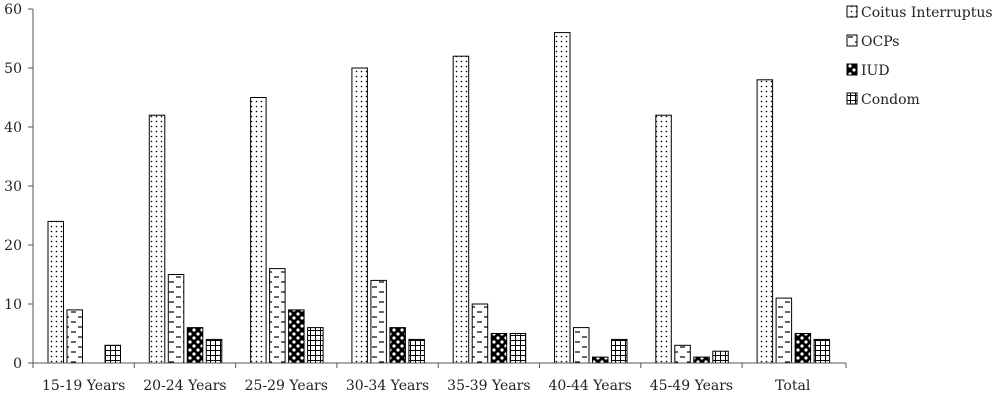  Describe the element at coordinates (803, 348) in the screenshot. I see `bar-iud-total` at that location.